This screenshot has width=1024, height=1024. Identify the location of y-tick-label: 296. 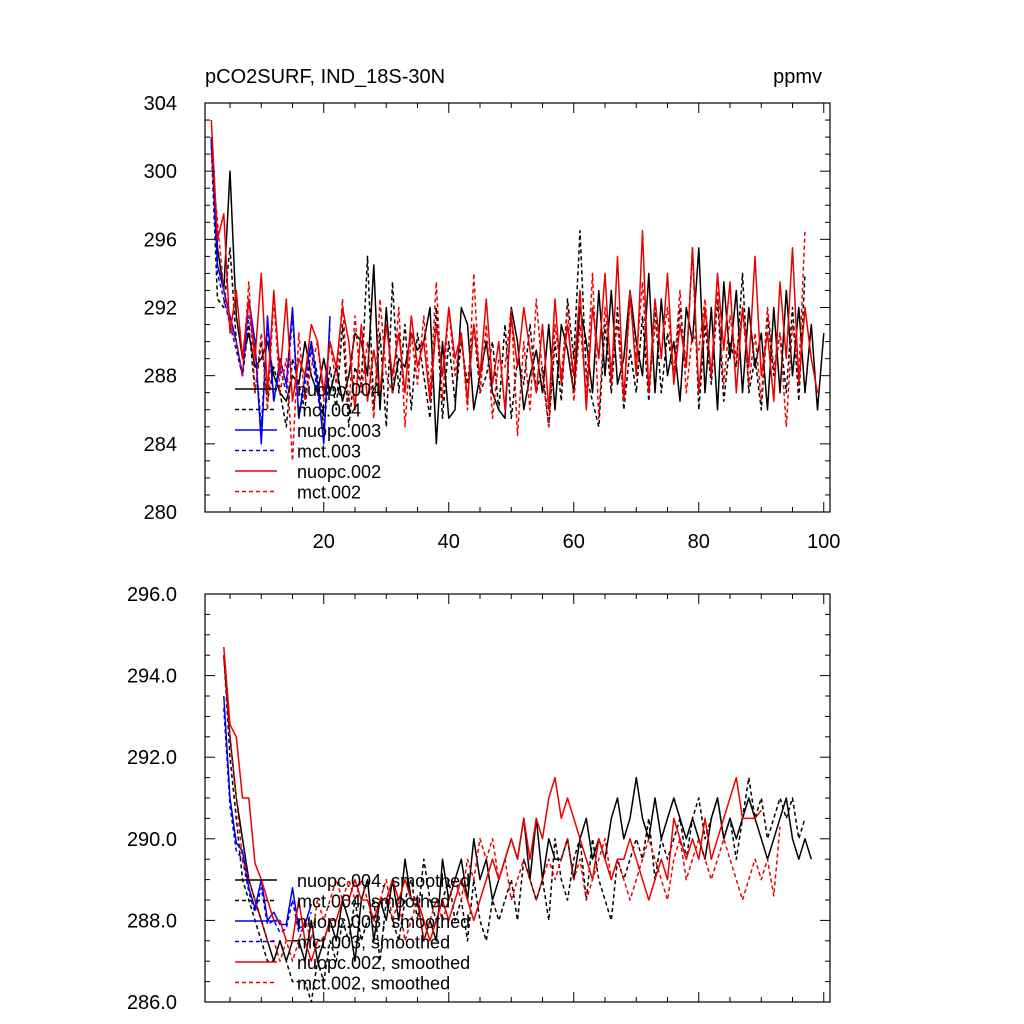
(160, 240).